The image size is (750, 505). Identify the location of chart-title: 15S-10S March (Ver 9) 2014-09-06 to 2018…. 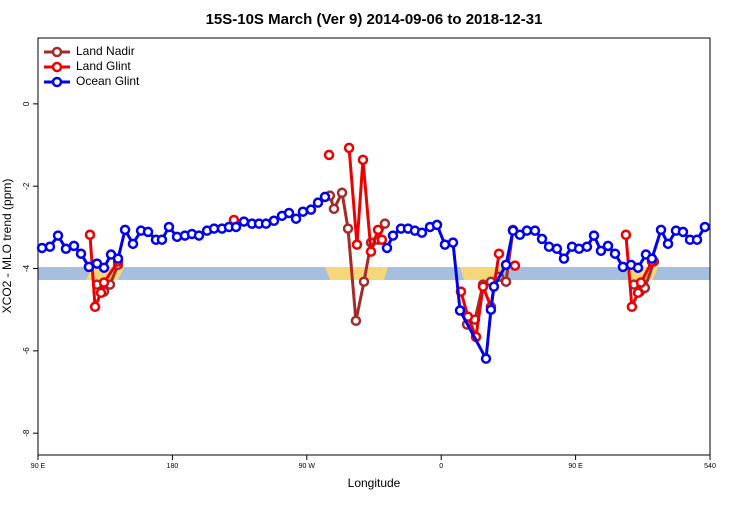
(374, 19).